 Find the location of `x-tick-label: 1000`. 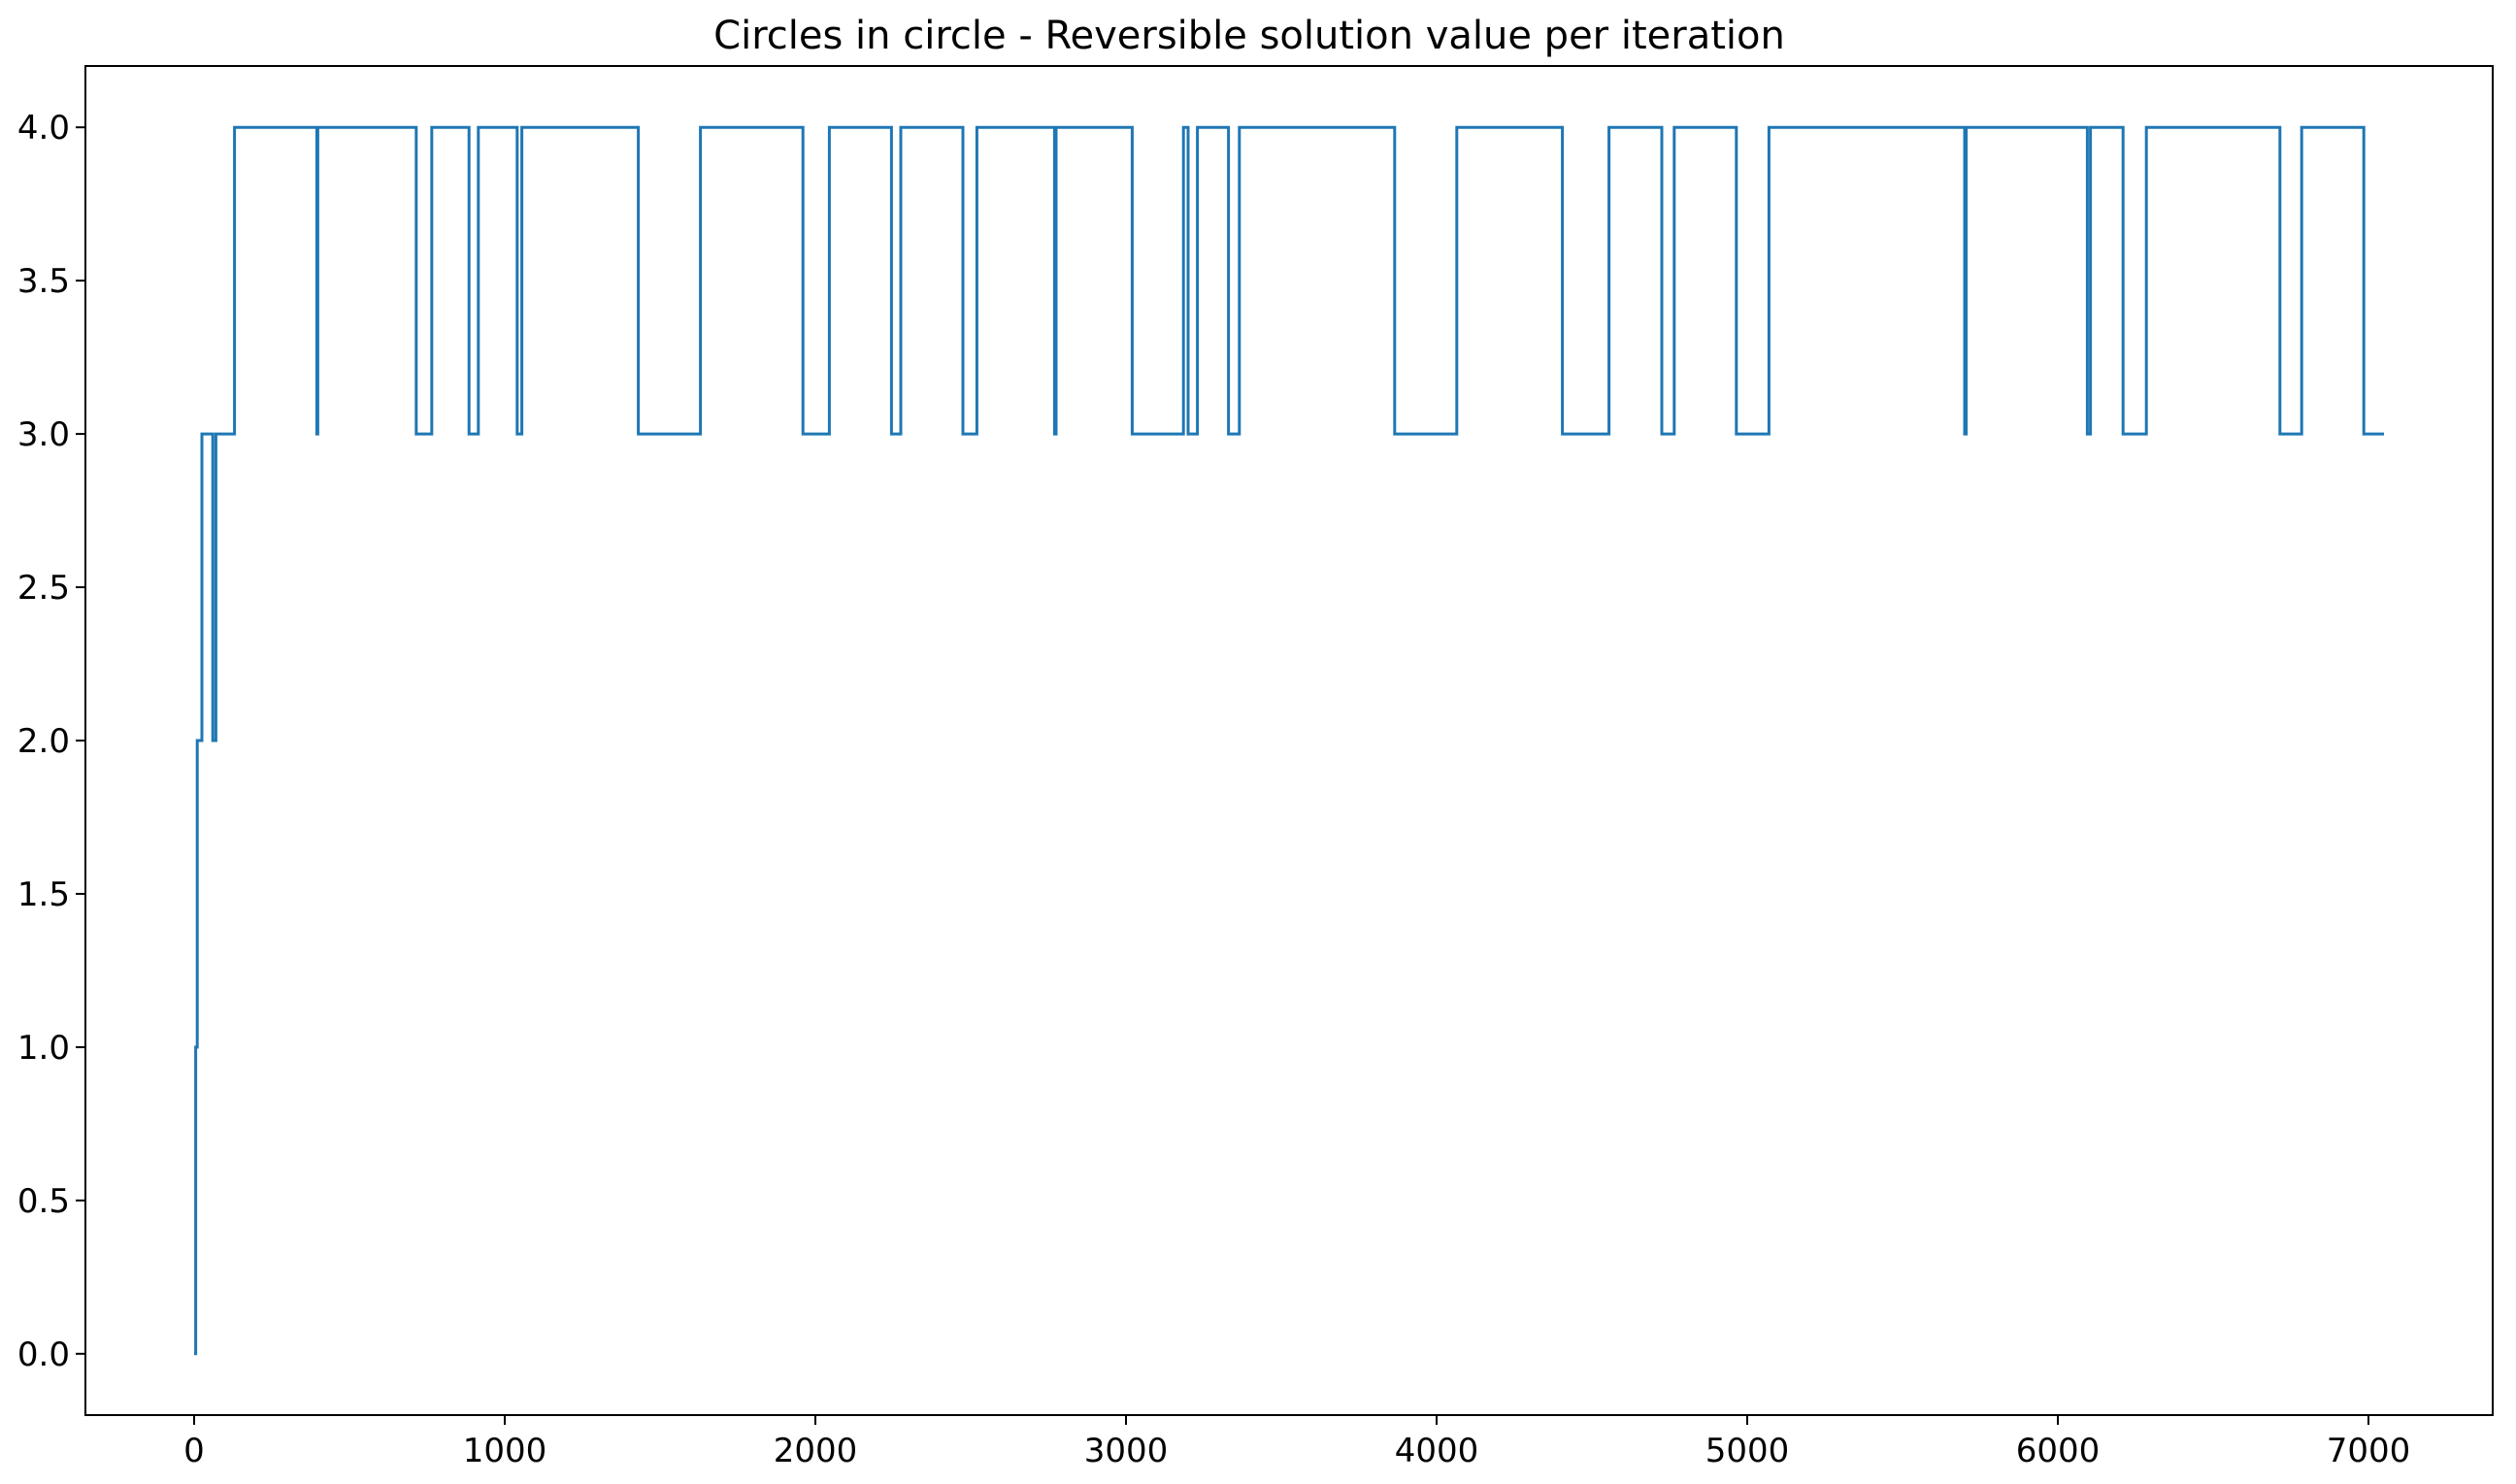

x-tick-label: 1000 is located at coordinates (505, 1451).